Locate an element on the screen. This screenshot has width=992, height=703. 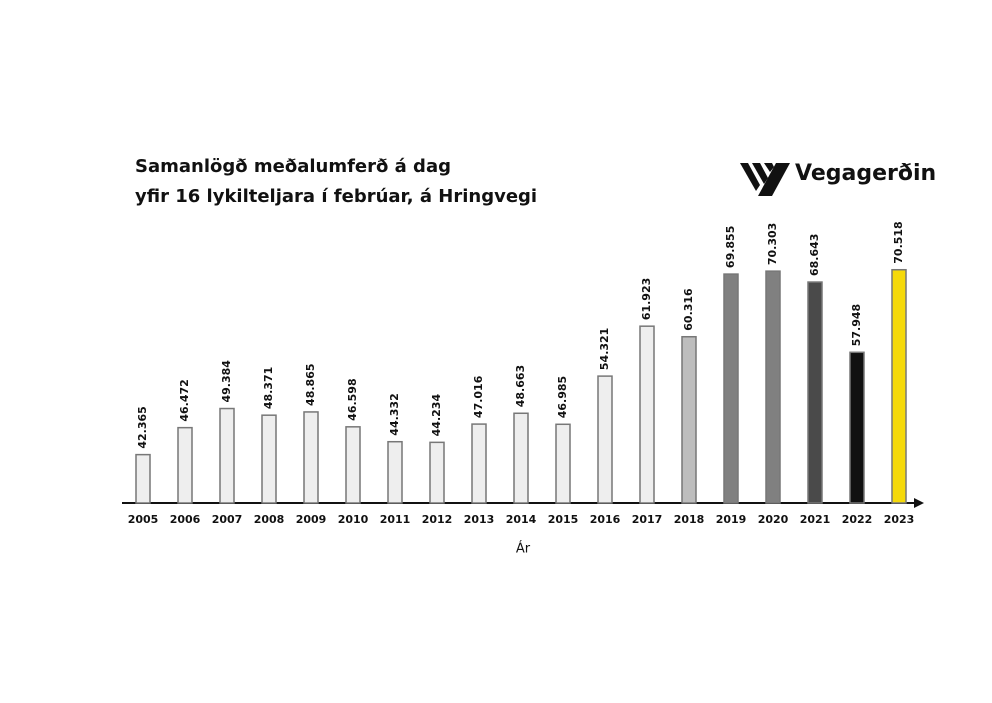
value-label: 46.472 is located at coordinates (184, 400).